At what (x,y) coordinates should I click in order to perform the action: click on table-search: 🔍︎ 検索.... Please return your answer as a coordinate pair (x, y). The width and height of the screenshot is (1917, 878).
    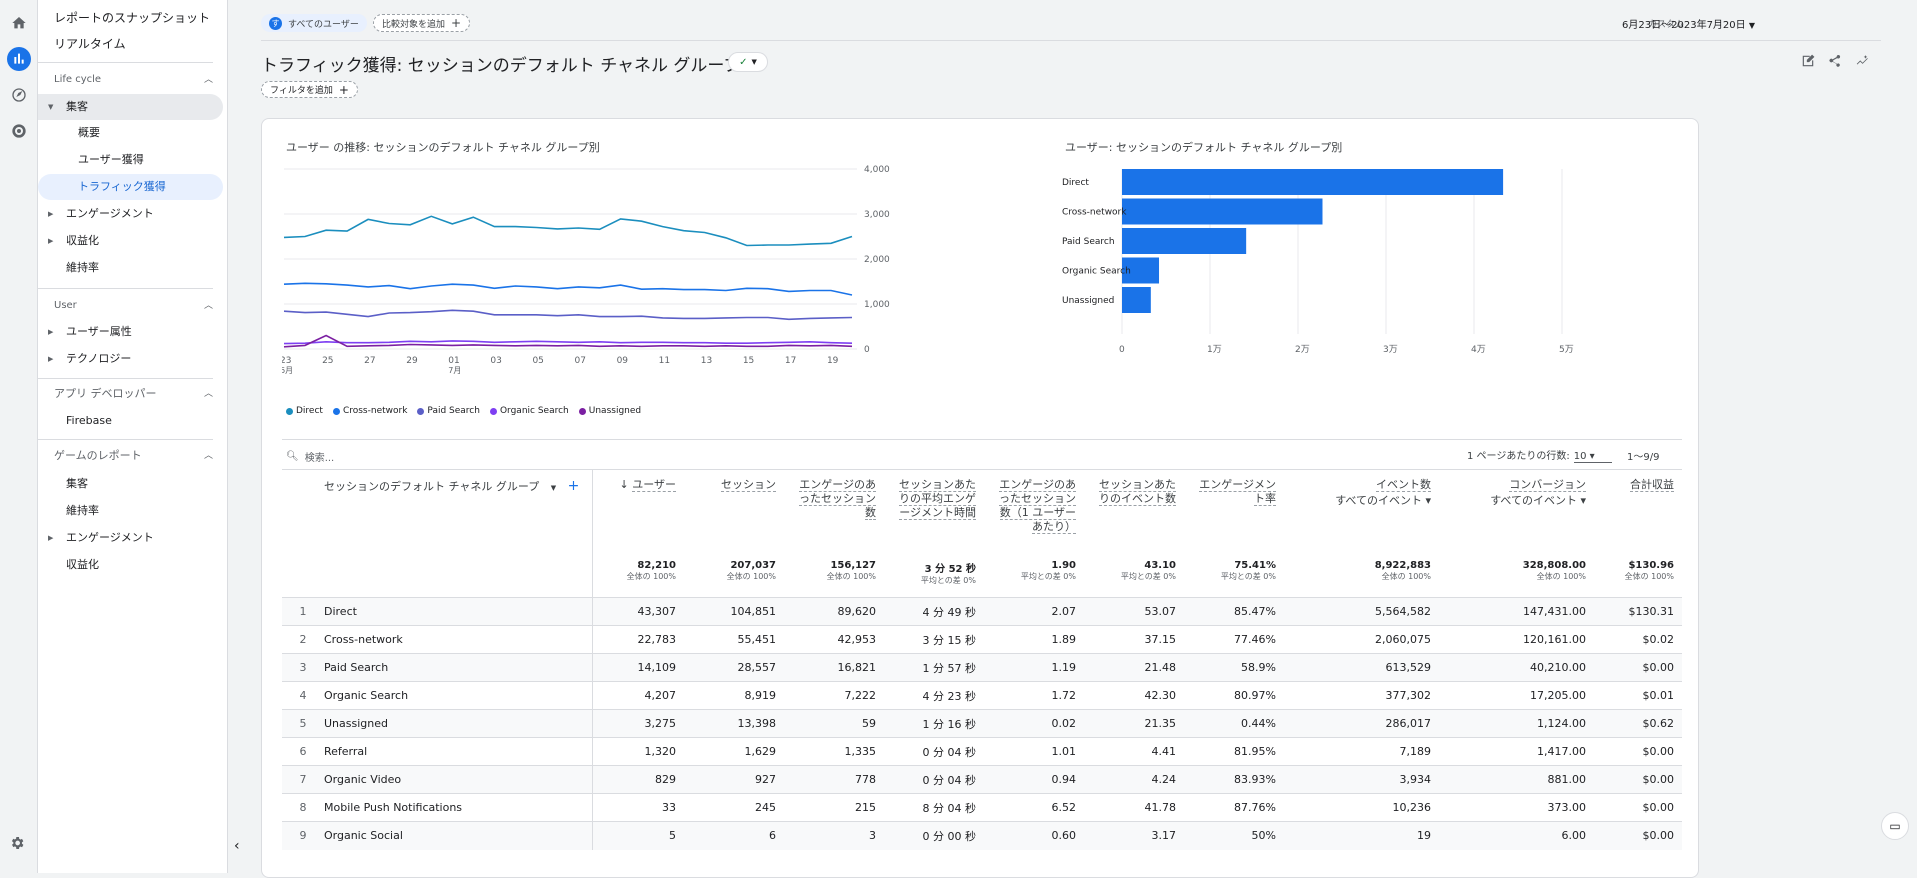
    Looking at the image, I should click on (310, 456).